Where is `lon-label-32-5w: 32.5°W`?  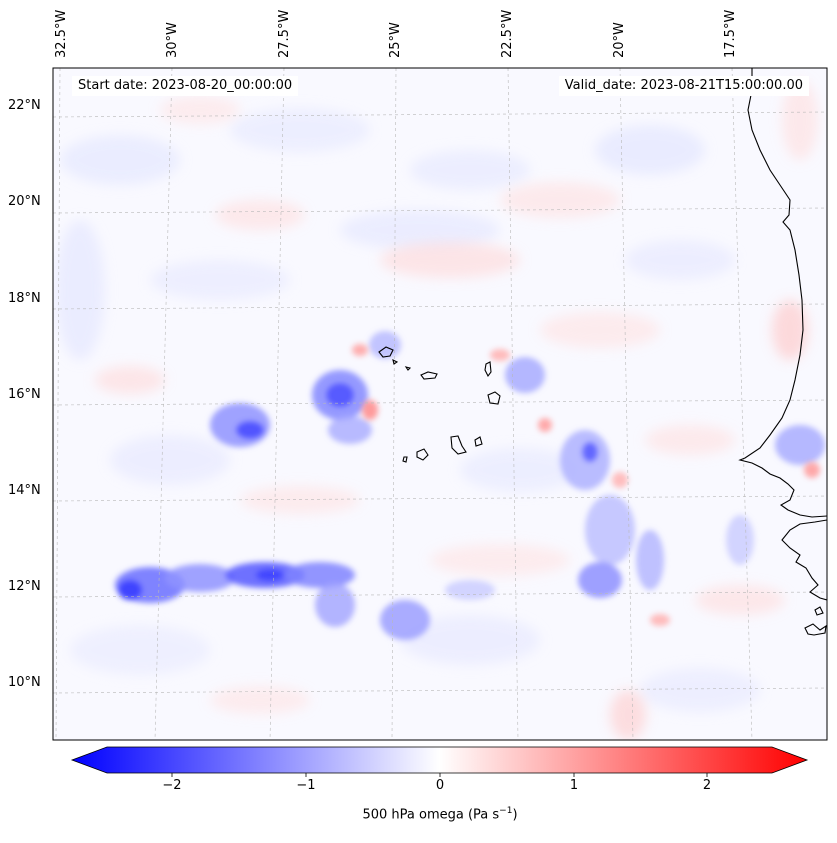
lon-label-32-5w: 32.5°W is located at coordinates (61, 33).